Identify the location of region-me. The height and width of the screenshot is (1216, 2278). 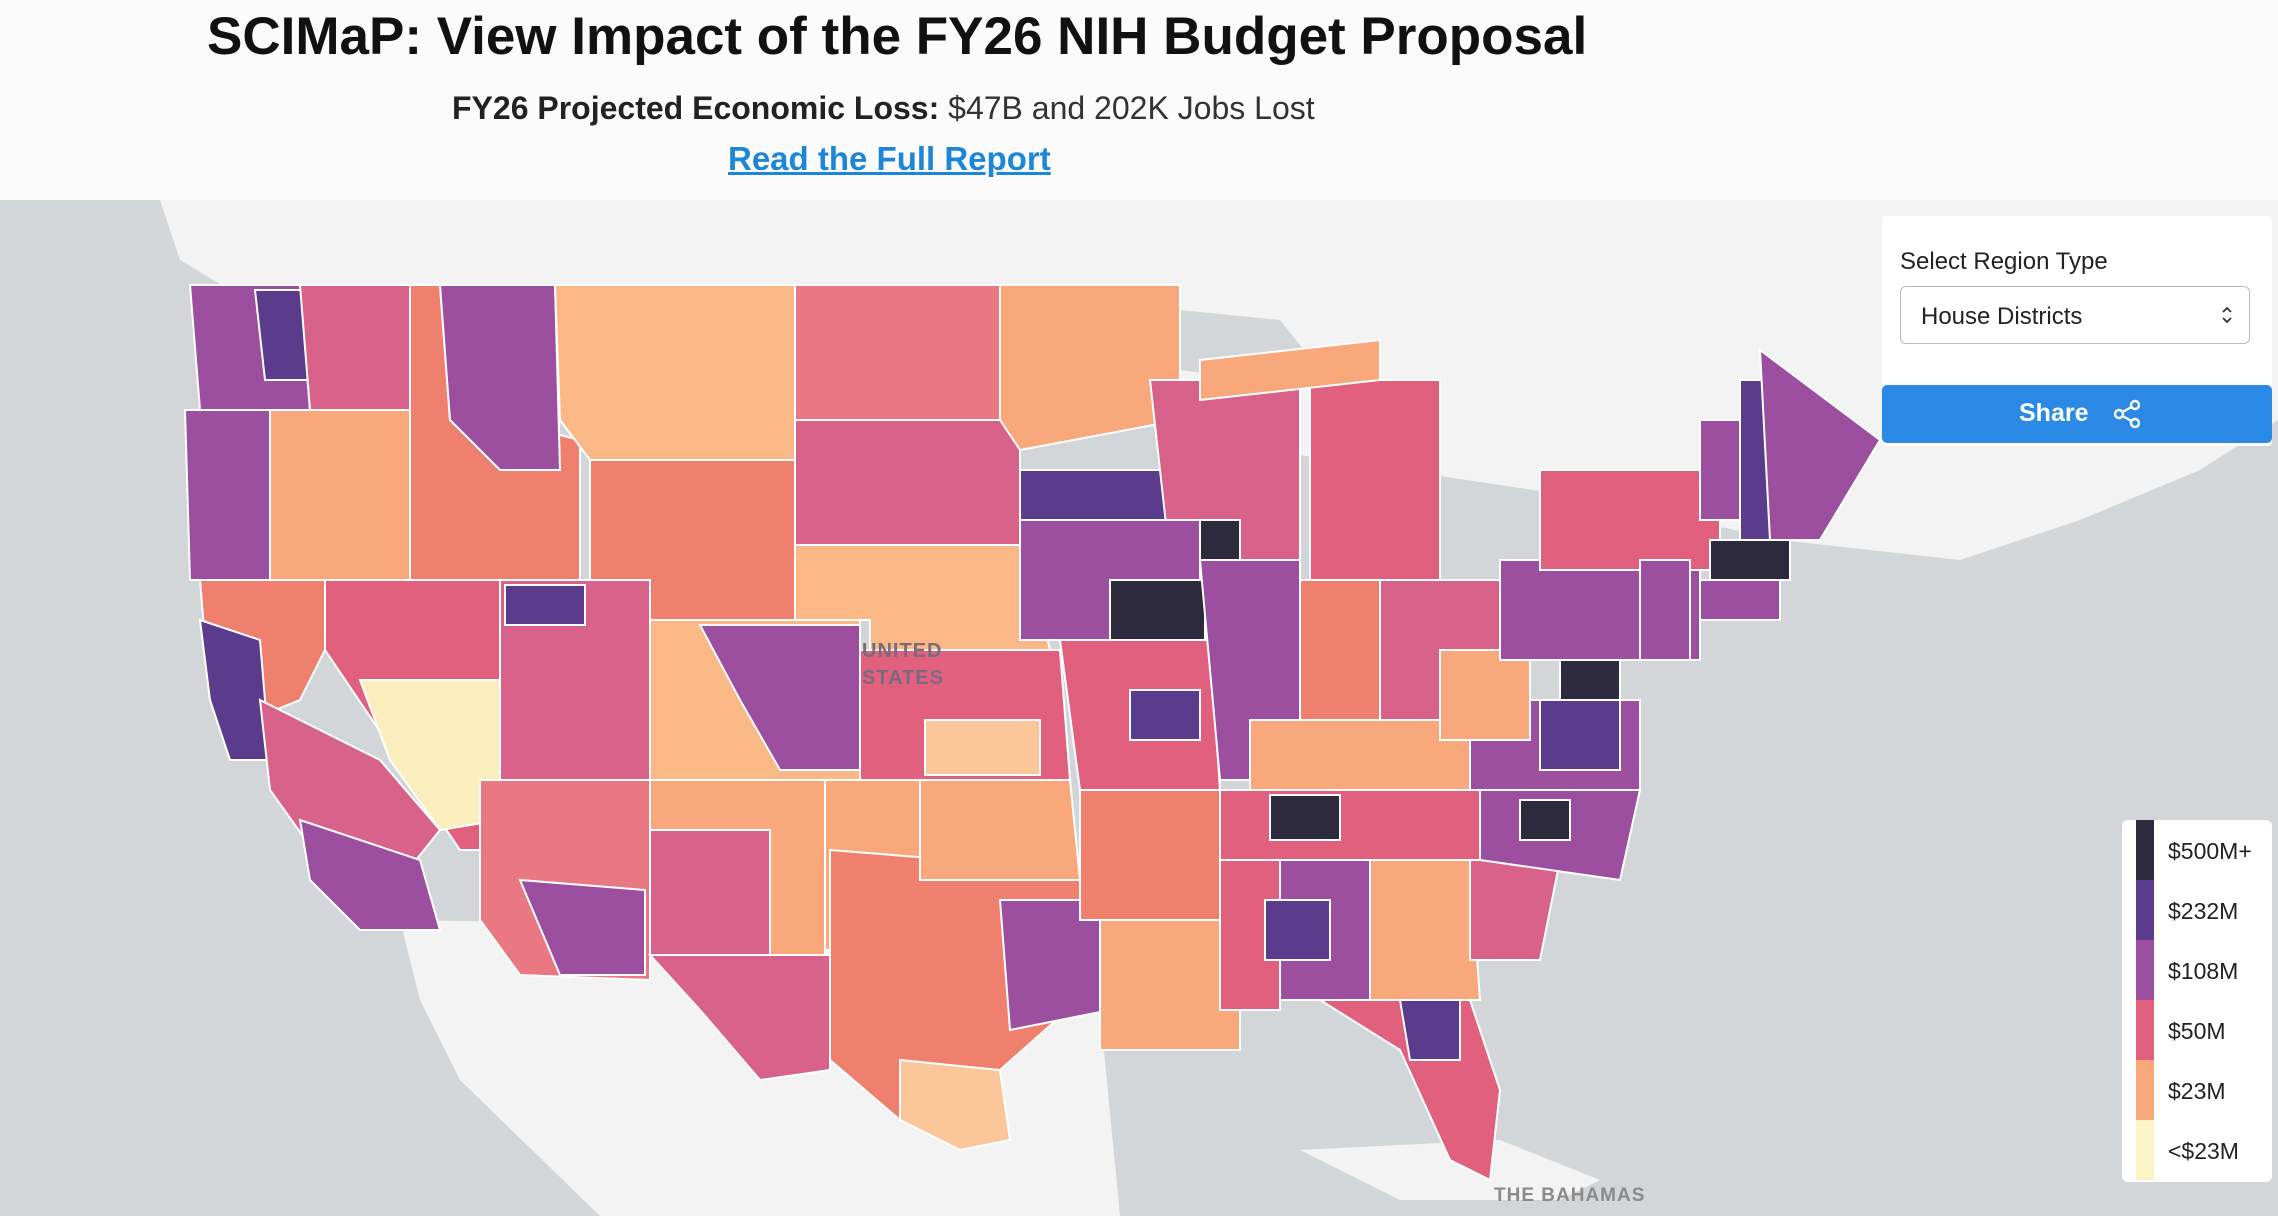
(1820, 444).